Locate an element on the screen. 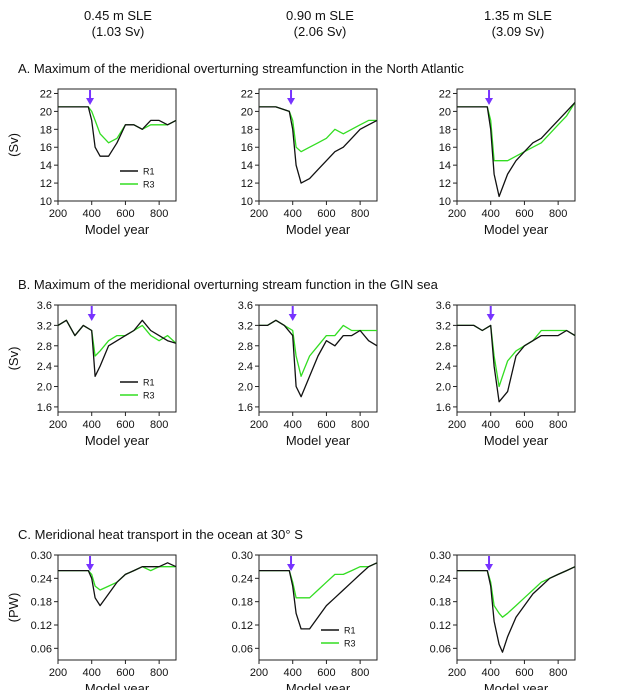  column-header-sv: (2.06 Sv) is located at coordinates (320, 31).